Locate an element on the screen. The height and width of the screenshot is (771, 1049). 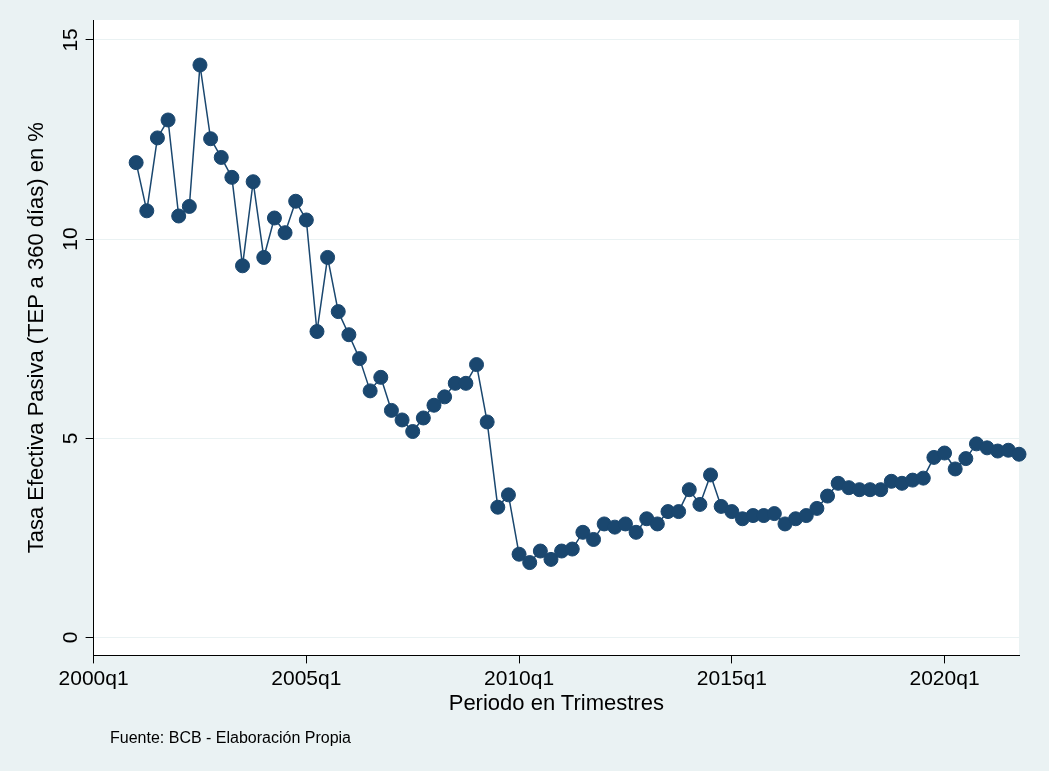
y-axis-title: Tasa Efectiva Pasiva (TEP a 360 días) en % is located at coordinates (36, 338).